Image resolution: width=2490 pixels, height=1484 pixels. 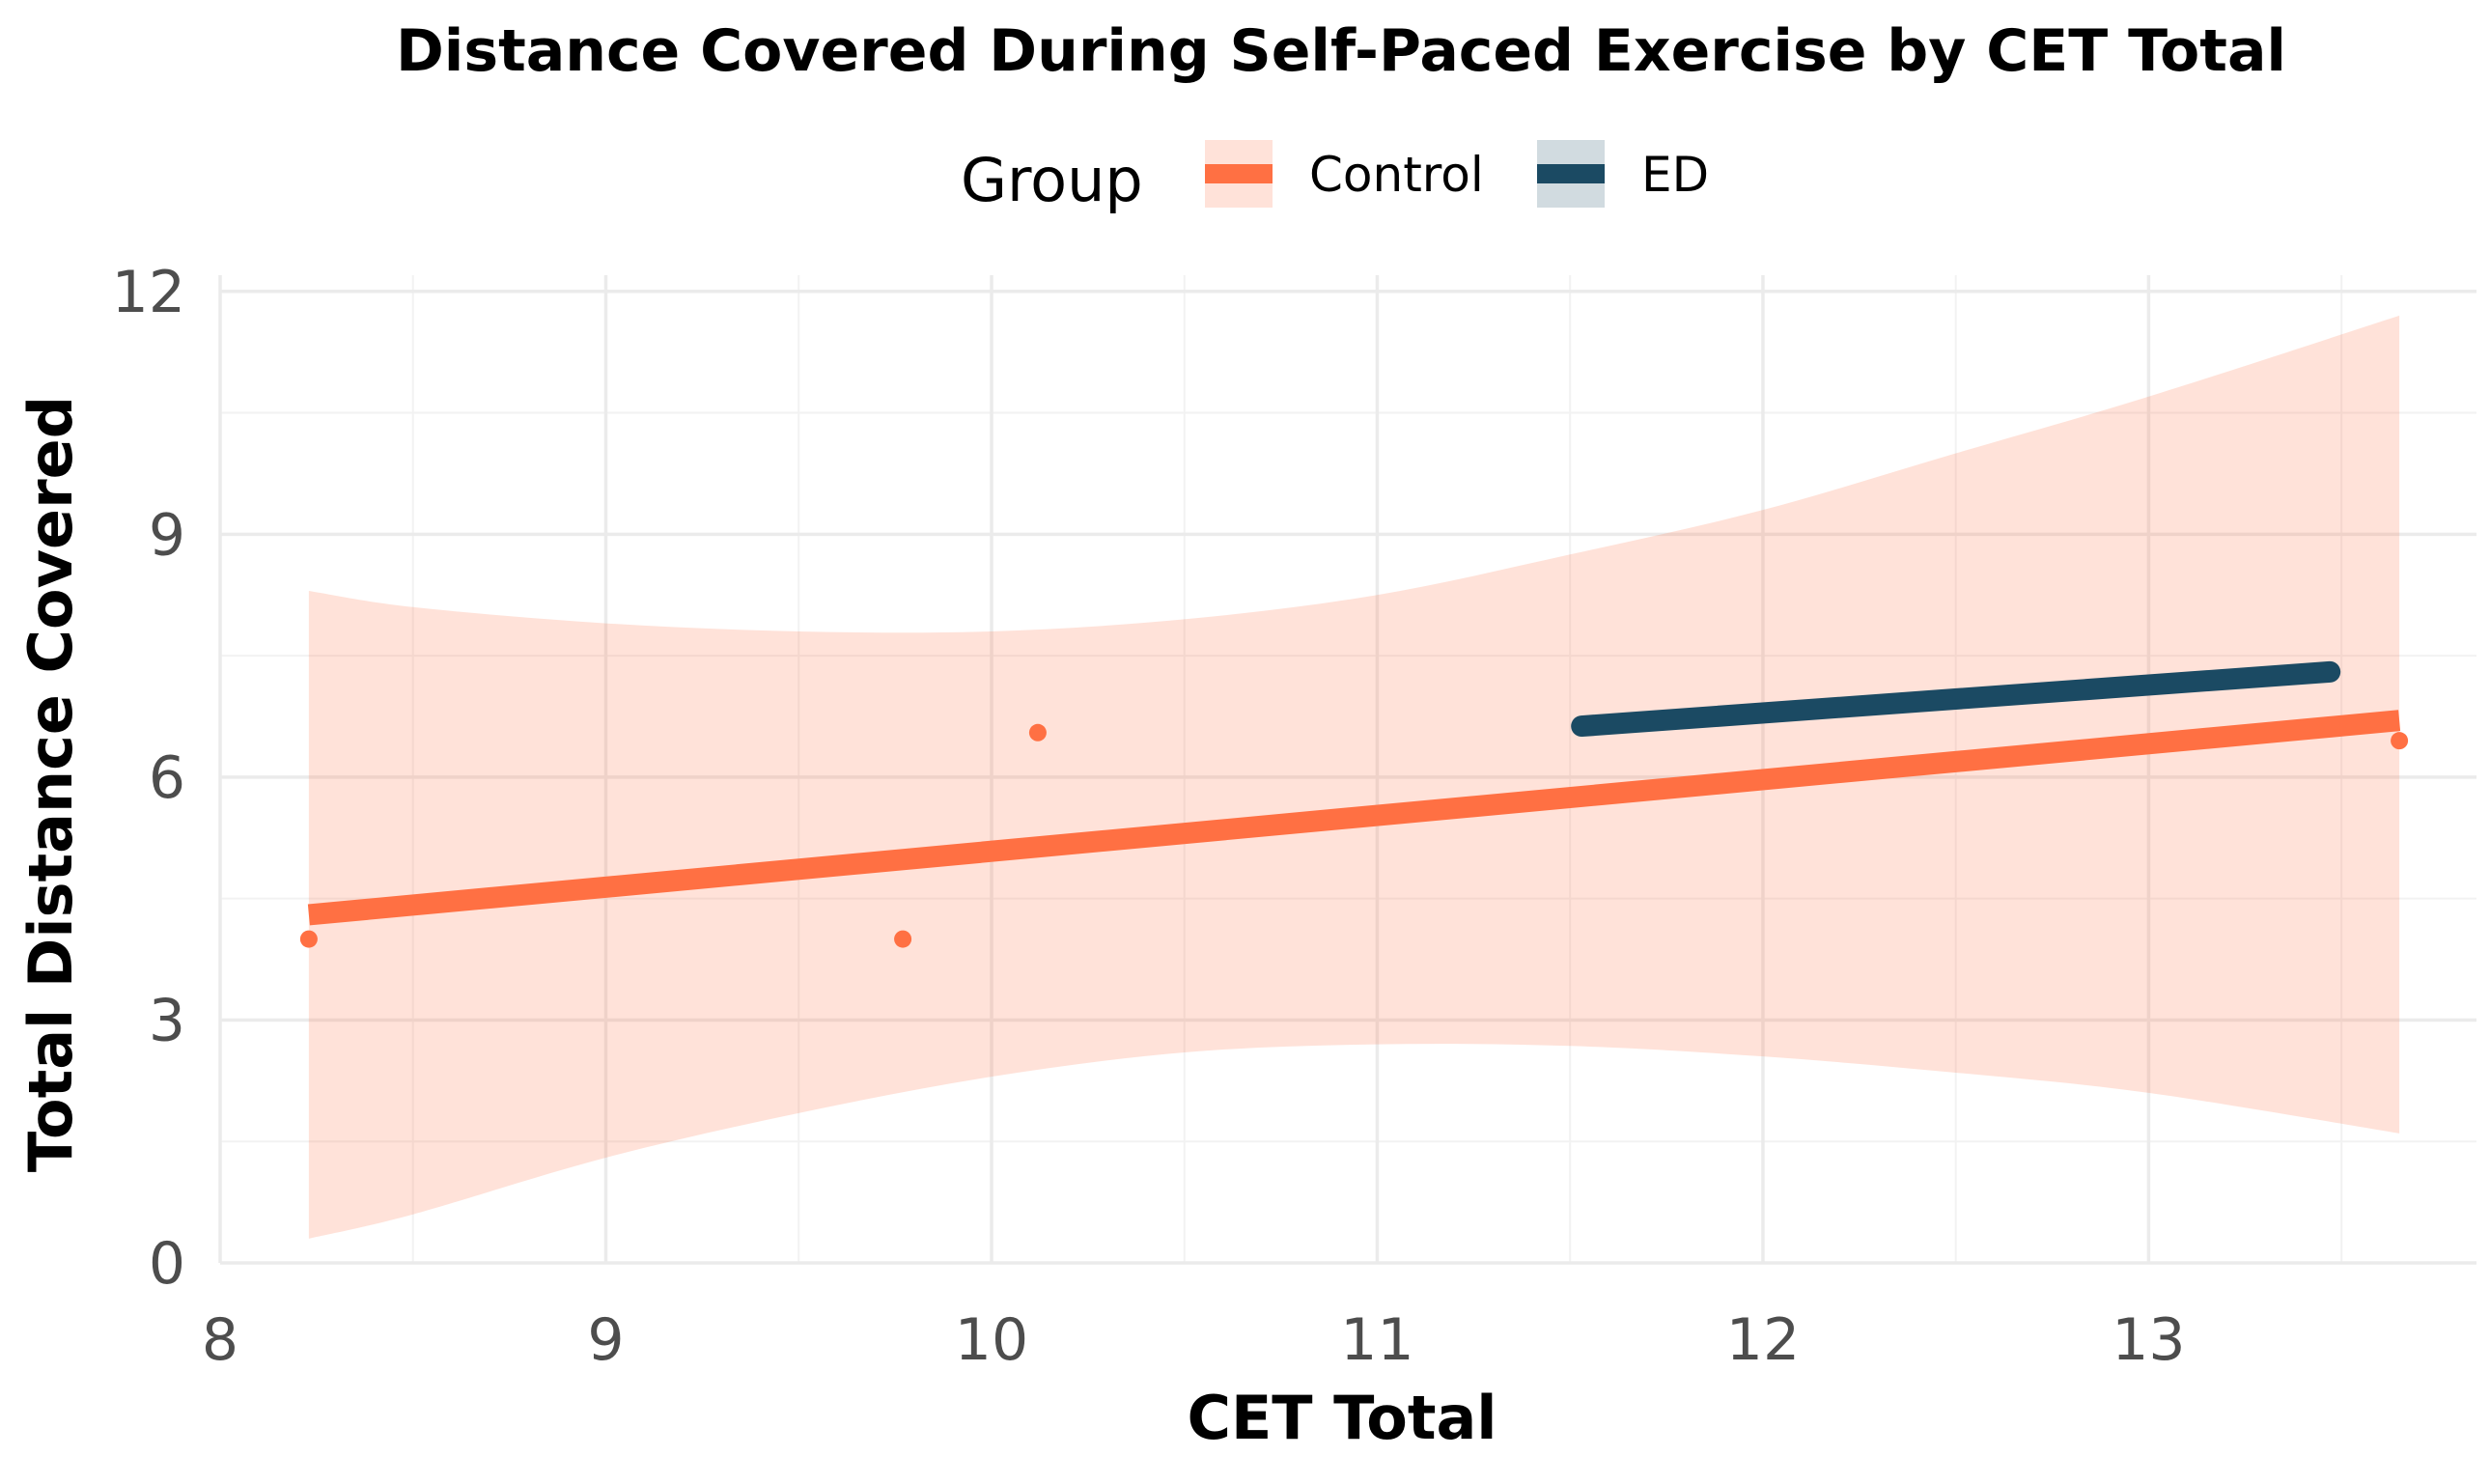 I want to click on legend: Group Control ED, so click(x=1335, y=178).